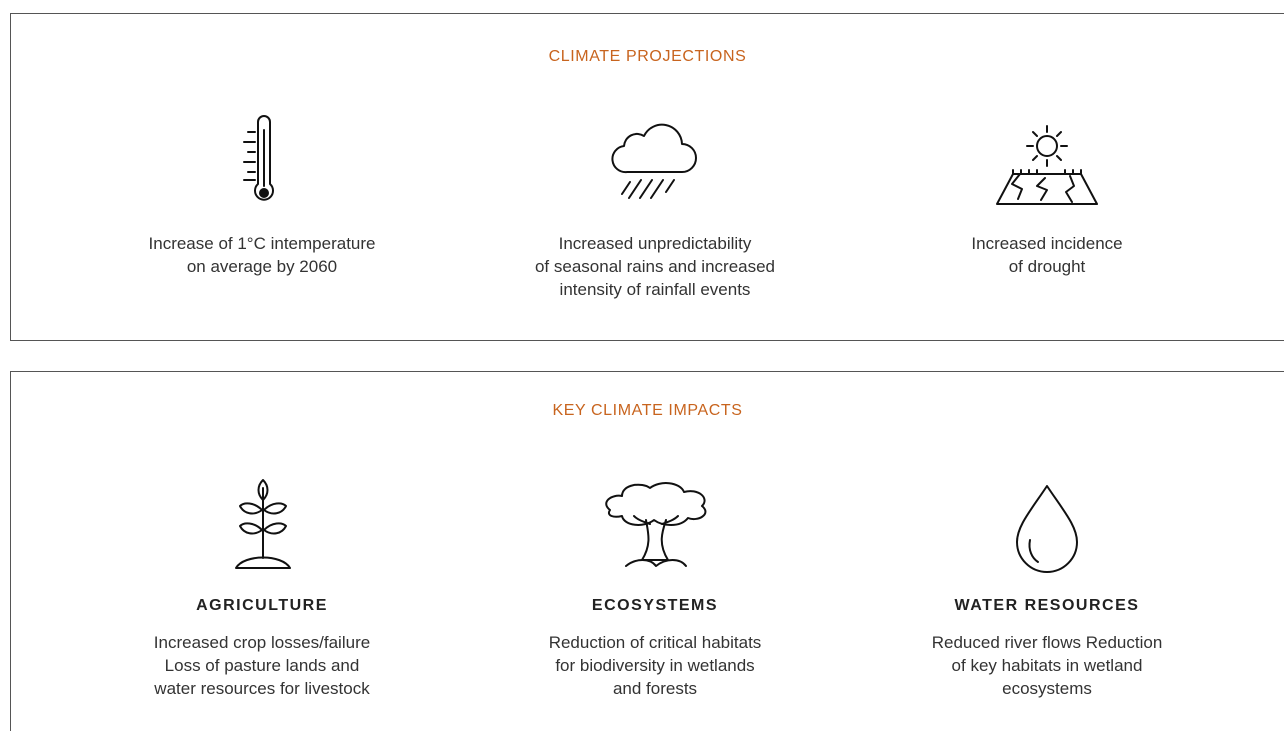 This screenshot has width=1284, height=731. I want to click on drought-icon, so click(1047, 165).